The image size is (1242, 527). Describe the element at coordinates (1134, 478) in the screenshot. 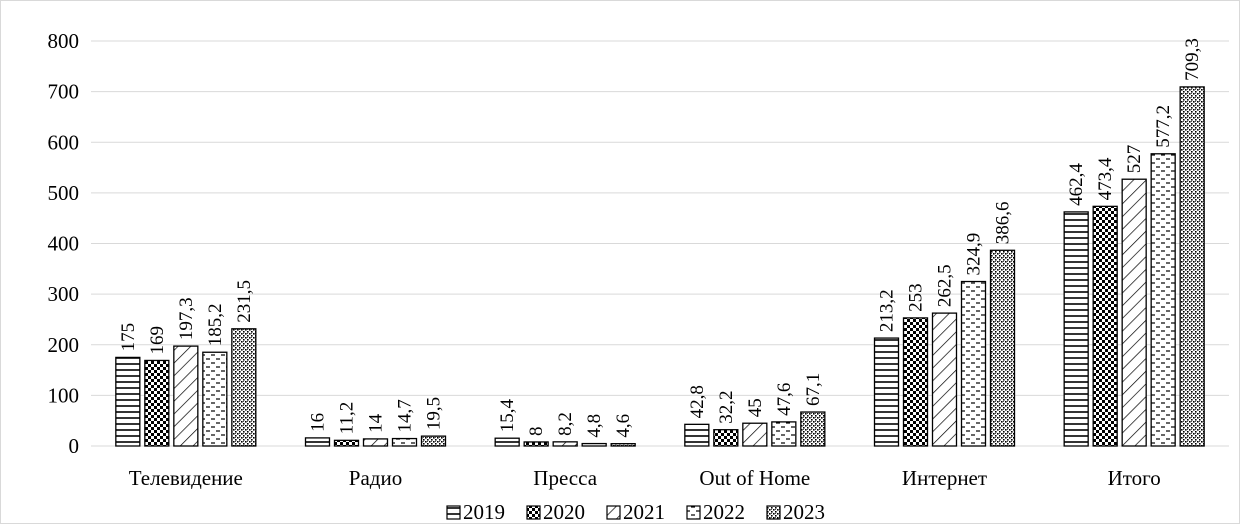

I see `category-label: Итого` at that location.